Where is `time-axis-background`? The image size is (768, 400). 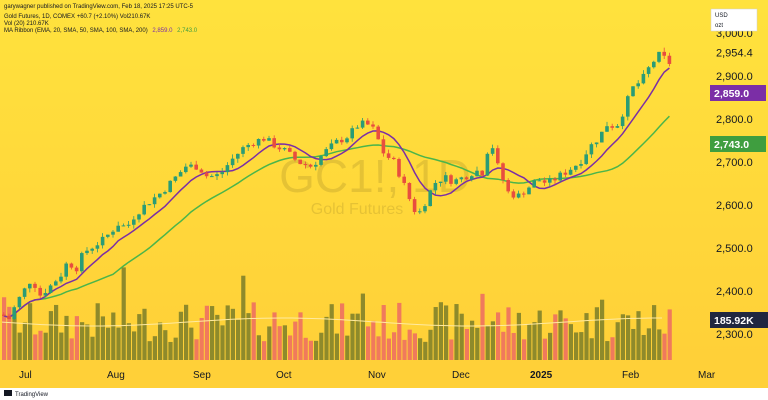
time-axis-background is located at coordinates (384, 374).